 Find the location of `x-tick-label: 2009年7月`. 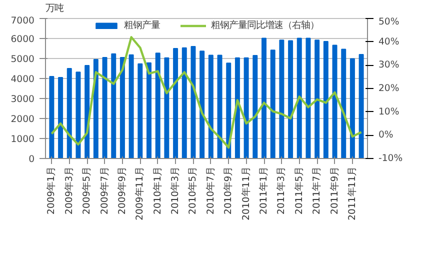

x-tick-label: 2009年7月 is located at coordinates (104, 190).